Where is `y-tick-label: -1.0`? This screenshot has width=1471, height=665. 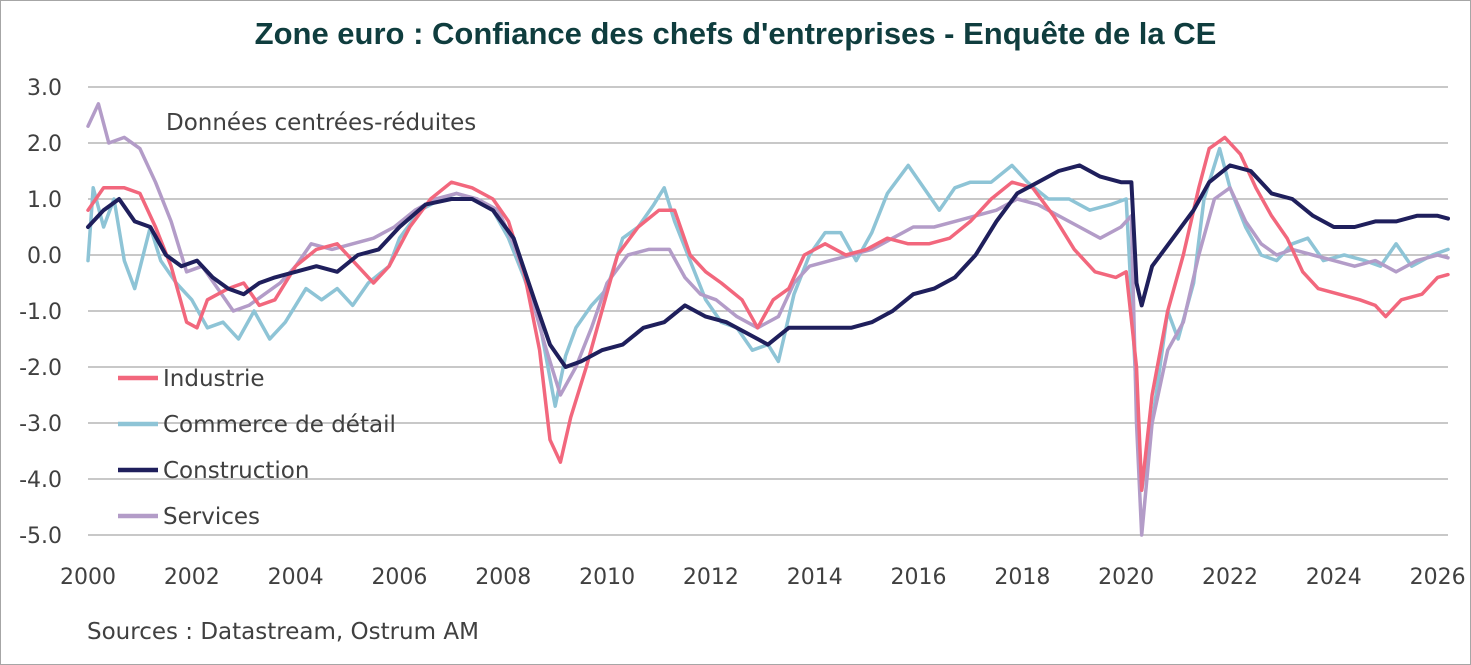
y-tick-label: -1.0 is located at coordinates (40, 312).